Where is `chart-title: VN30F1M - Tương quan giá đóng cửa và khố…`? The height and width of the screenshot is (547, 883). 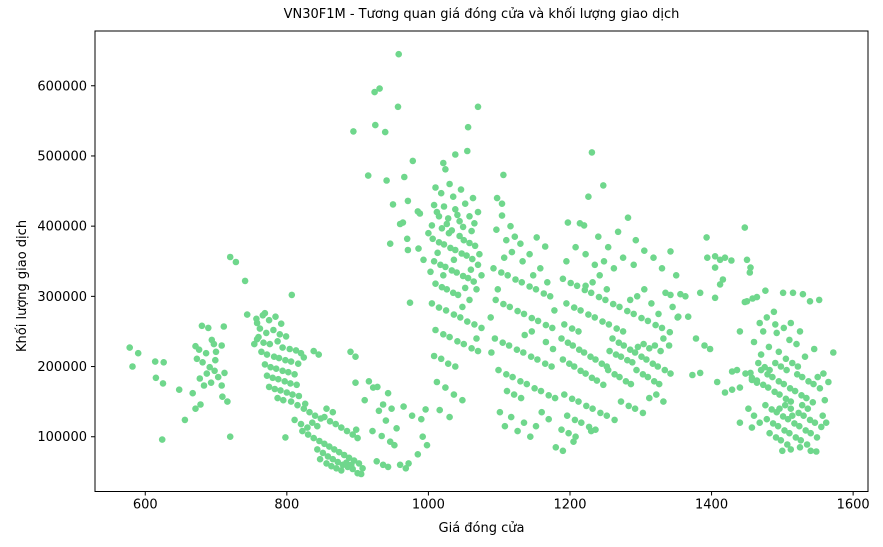
chart-title: VN30F1M - Tương quan giá đóng cửa và khố… is located at coordinates (481, 14).